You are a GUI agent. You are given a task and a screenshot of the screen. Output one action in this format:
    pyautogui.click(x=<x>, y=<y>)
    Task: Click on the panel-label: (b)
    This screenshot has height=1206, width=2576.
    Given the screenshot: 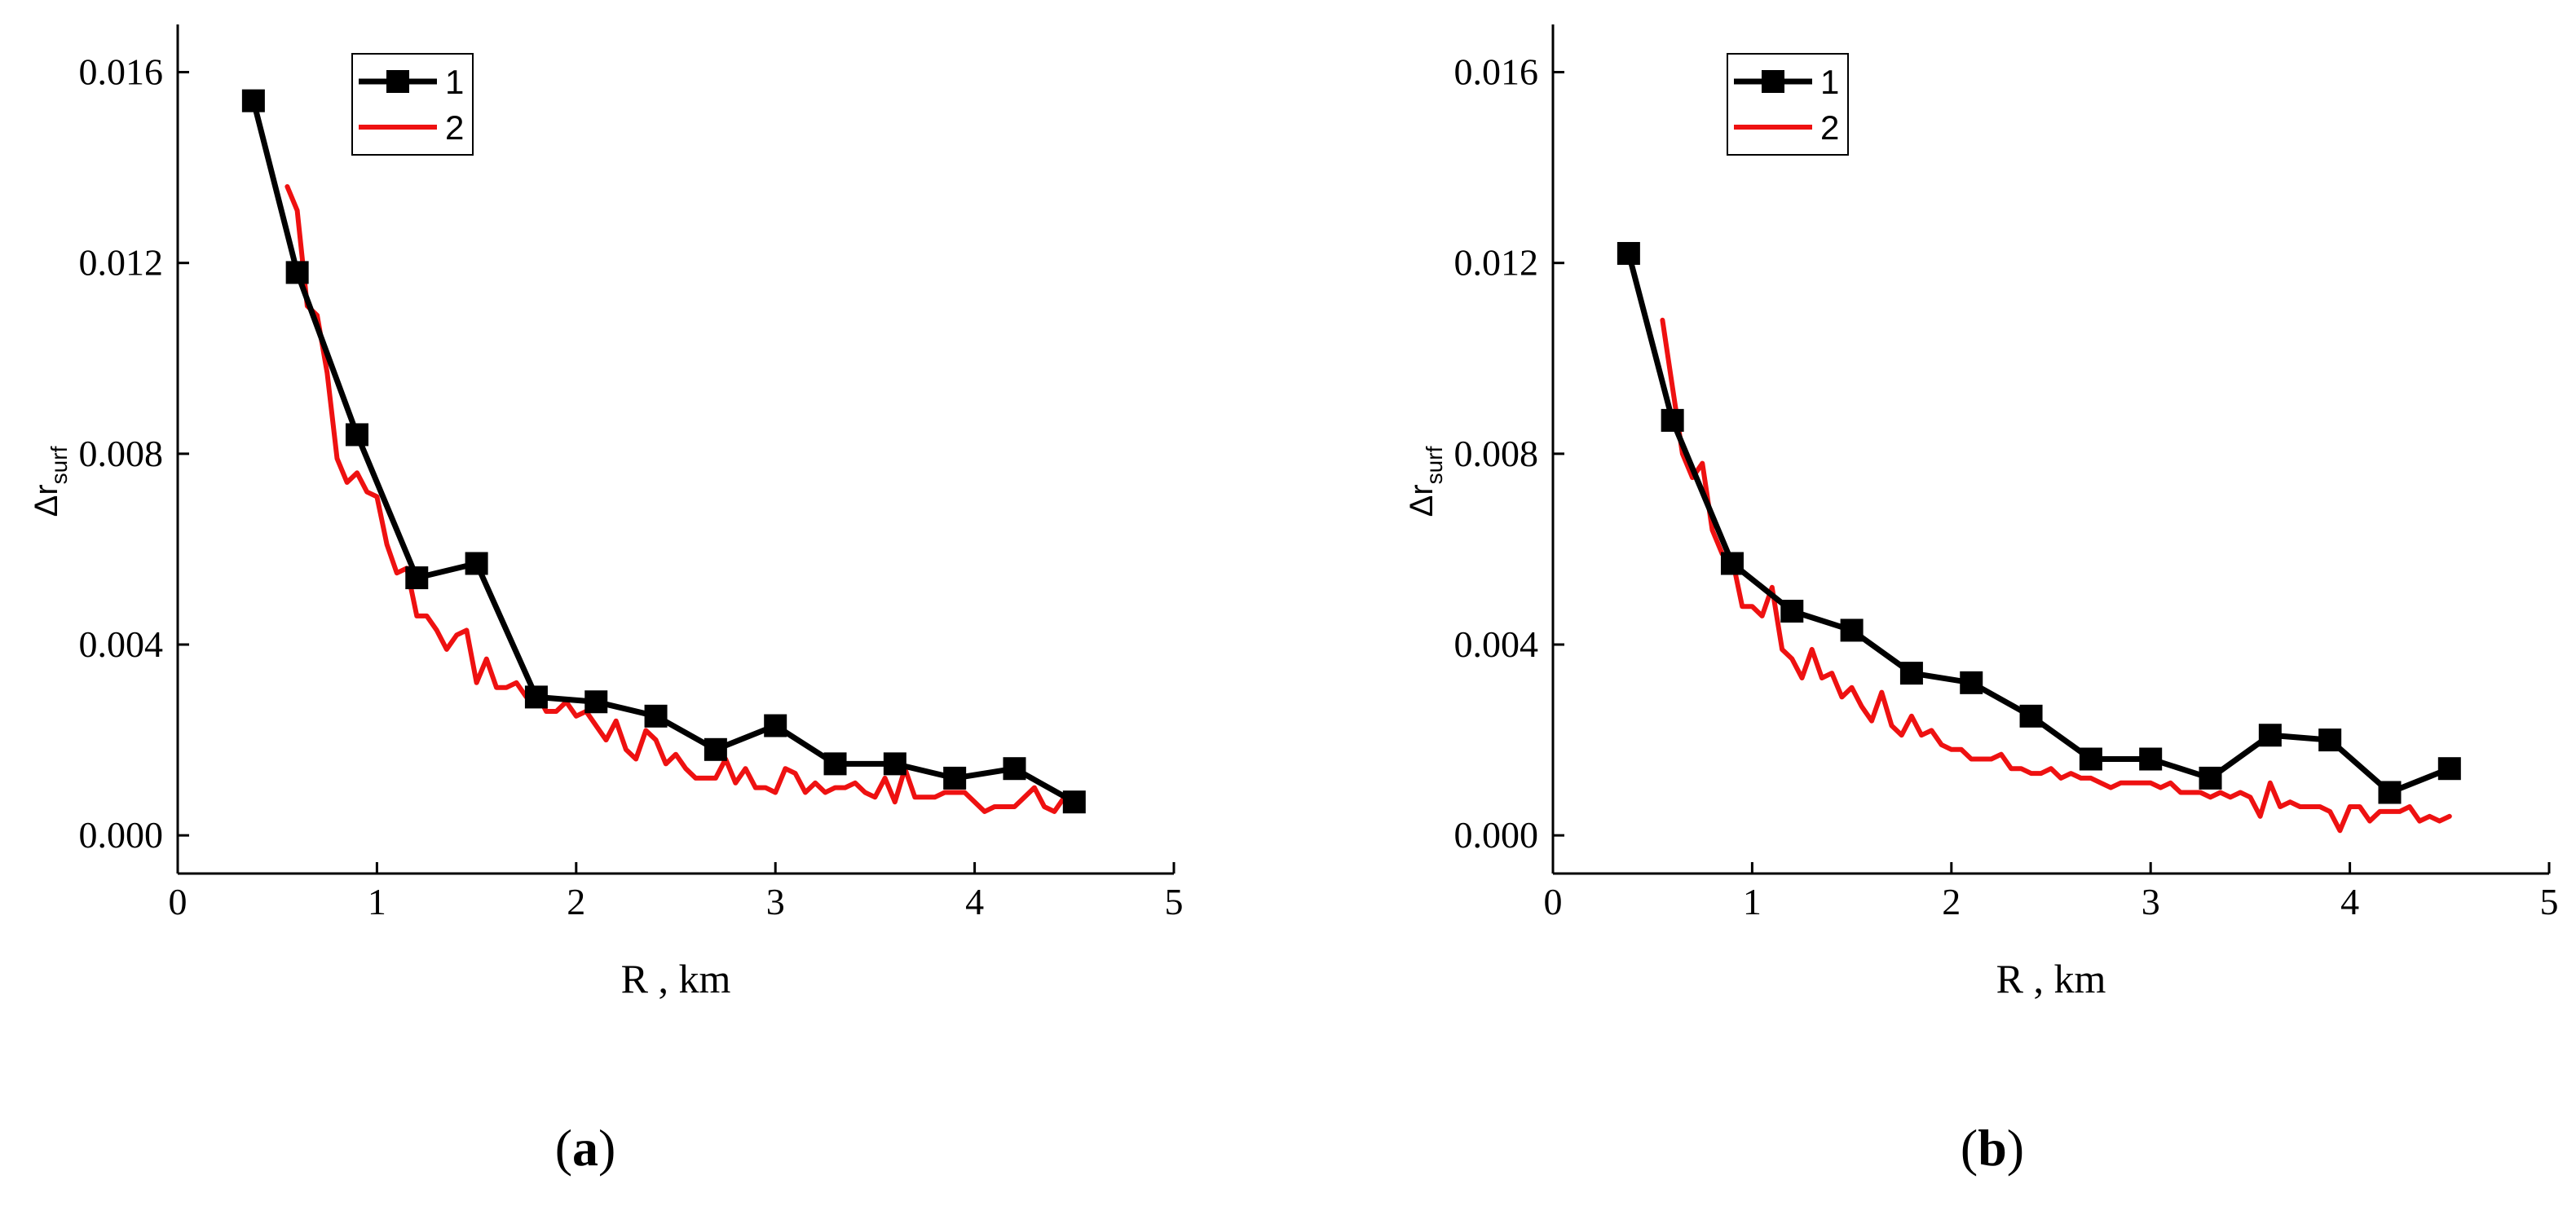 What is the action you would take?
    pyautogui.click(x=1992, y=1148)
    